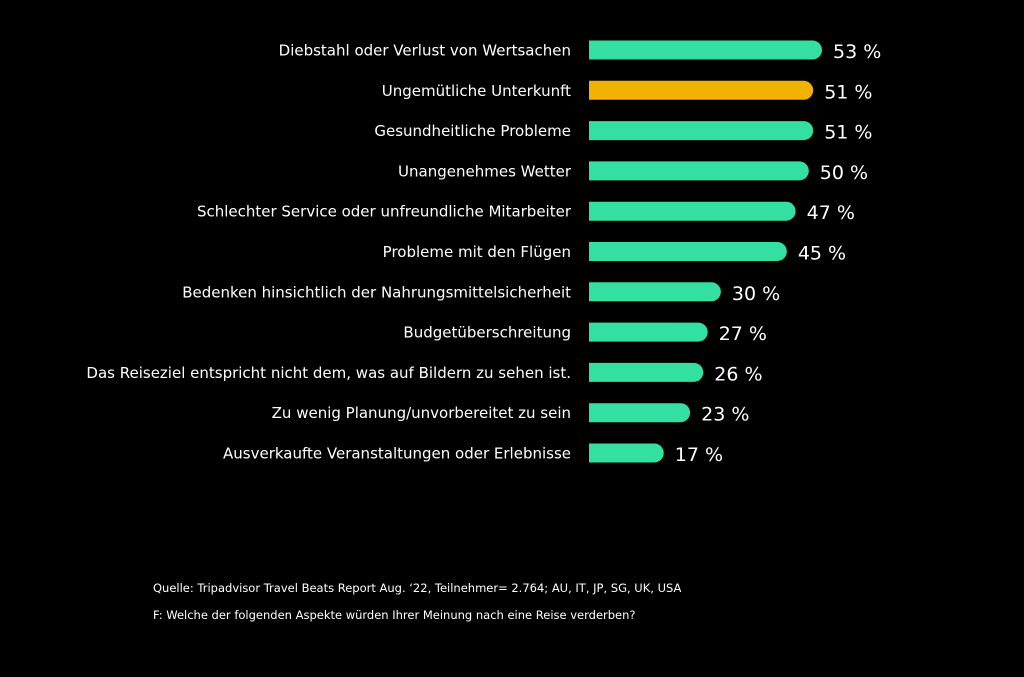 Image resolution: width=1024 pixels, height=677 pixels. Describe the element at coordinates (756, 294) in the screenshot. I see `value-label: 30 %` at that location.